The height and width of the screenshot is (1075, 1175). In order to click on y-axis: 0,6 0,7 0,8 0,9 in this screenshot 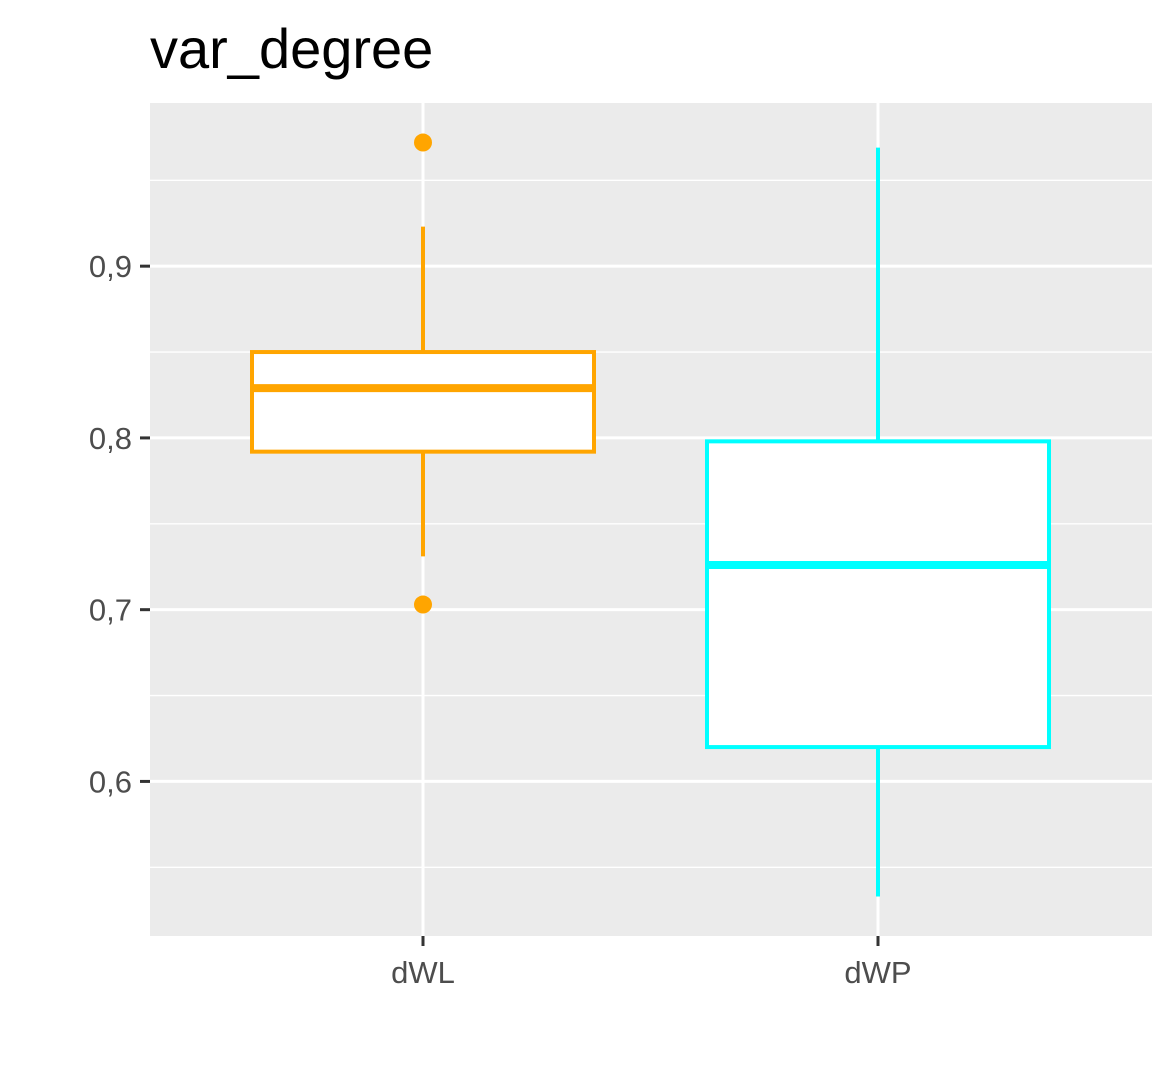, I will do `click(119, 524)`.